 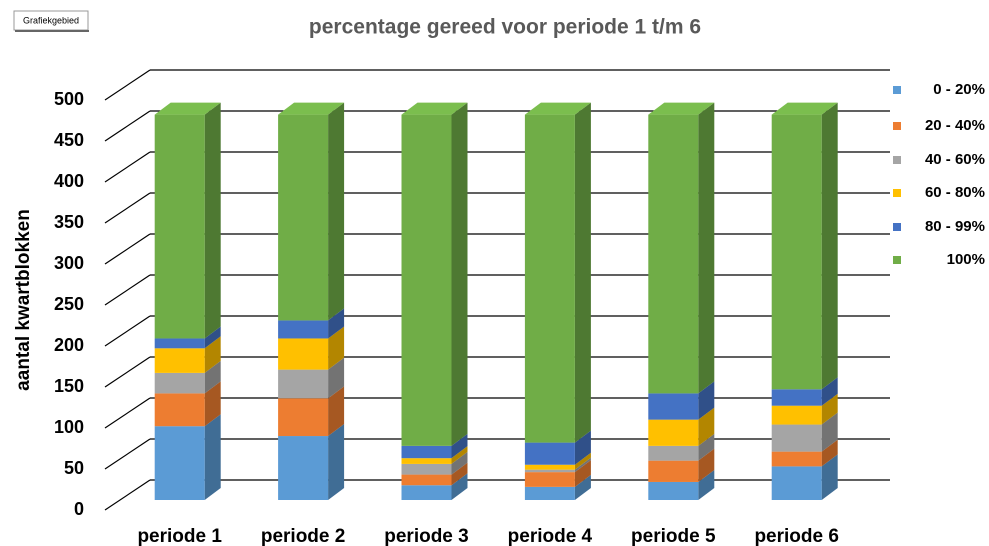 What do you see at coordinates (69, 427) in the screenshot?
I see `y-tick-label: 100` at bounding box center [69, 427].